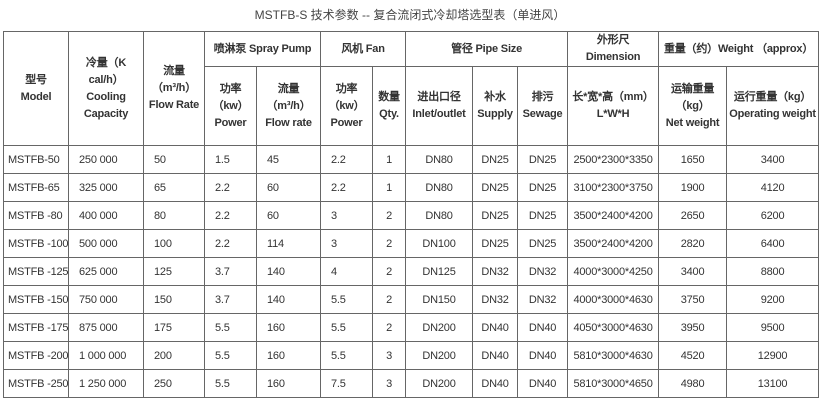 The height and width of the screenshot is (400, 820). I want to click on header-fan: 风机 Fan, so click(363, 49).